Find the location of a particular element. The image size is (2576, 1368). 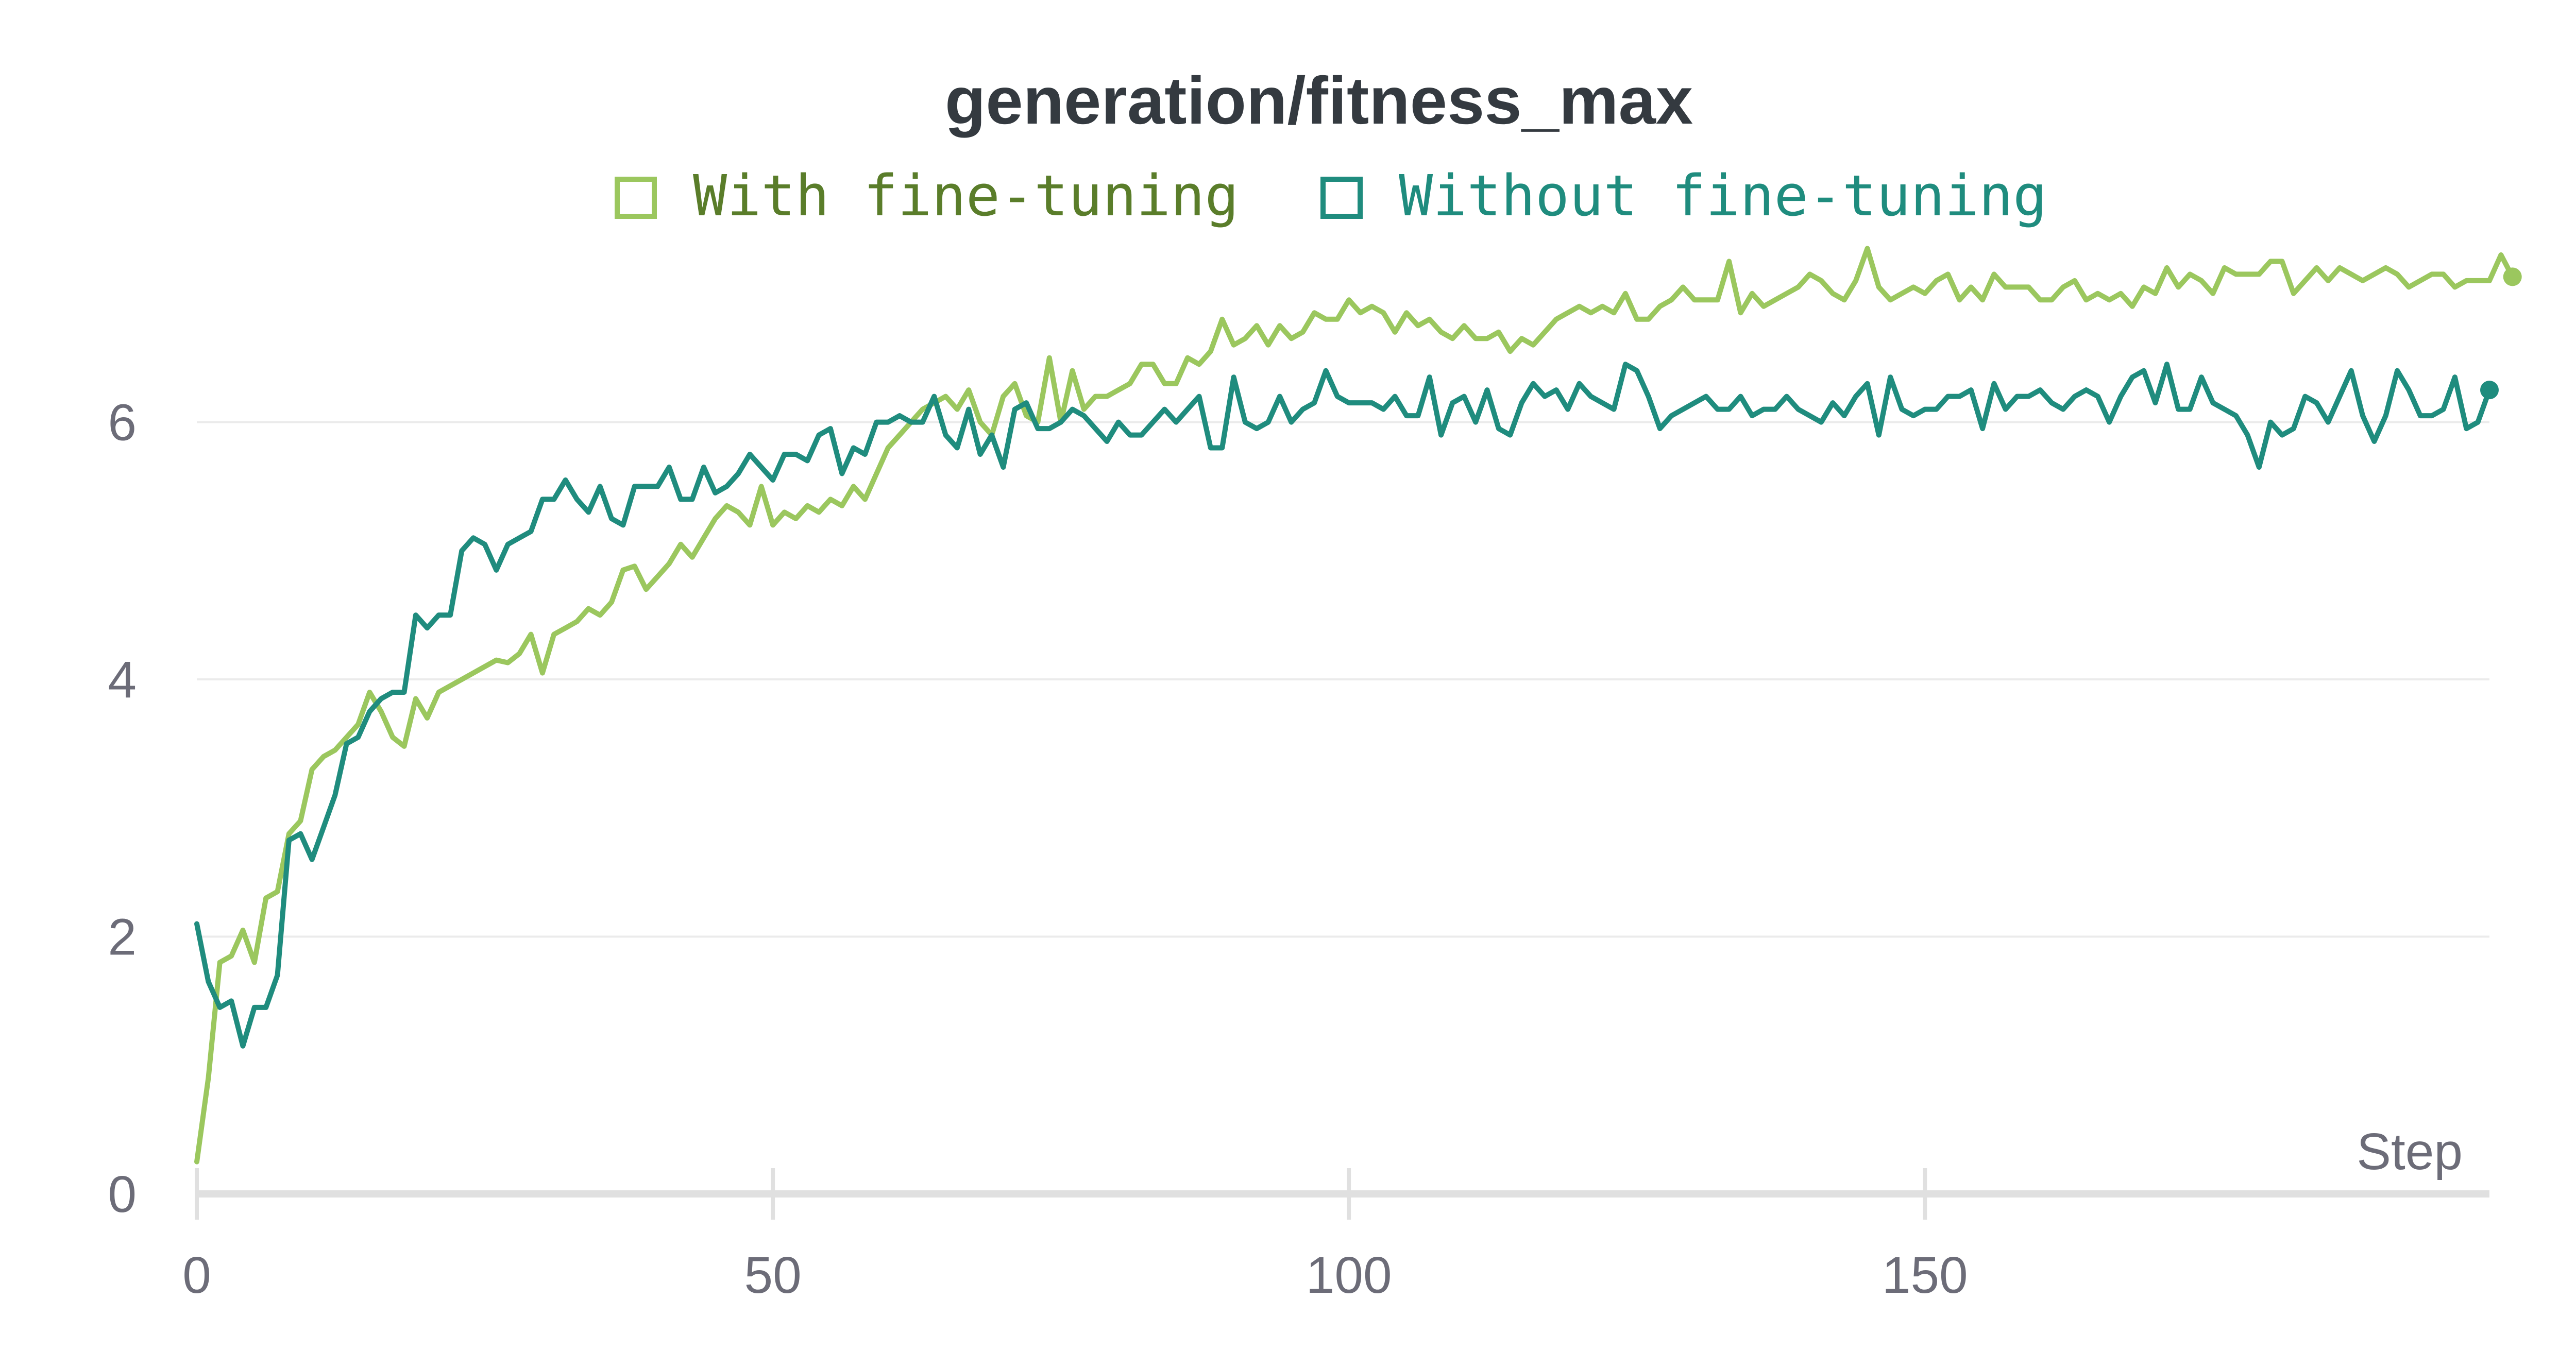

x-tick-label: 0 is located at coordinates (196, 1275).